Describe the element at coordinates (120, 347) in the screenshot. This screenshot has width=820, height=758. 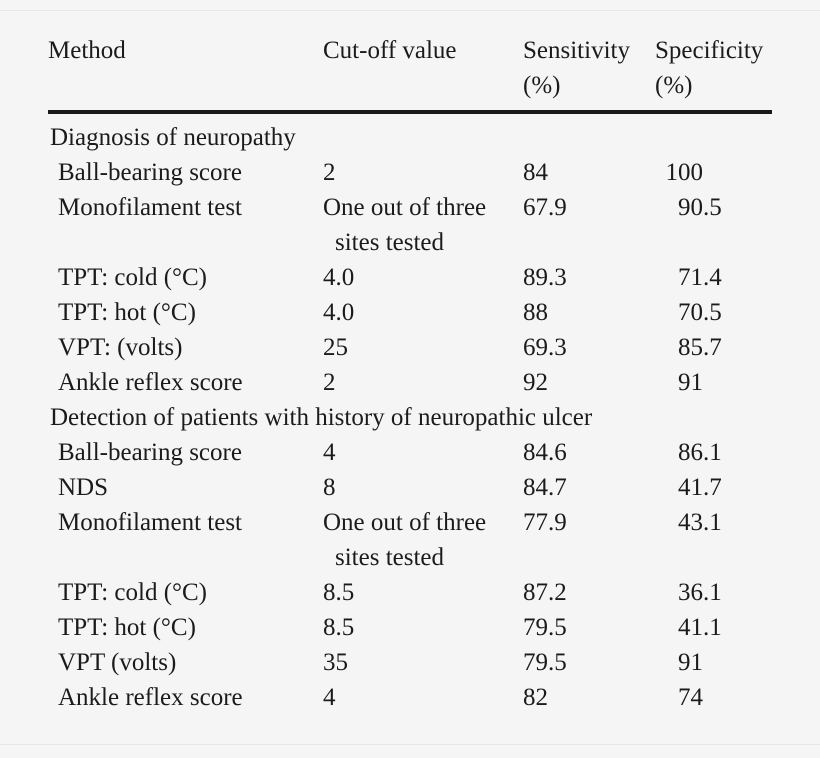
I see `method-cell: VPT: (volts)` at that location.